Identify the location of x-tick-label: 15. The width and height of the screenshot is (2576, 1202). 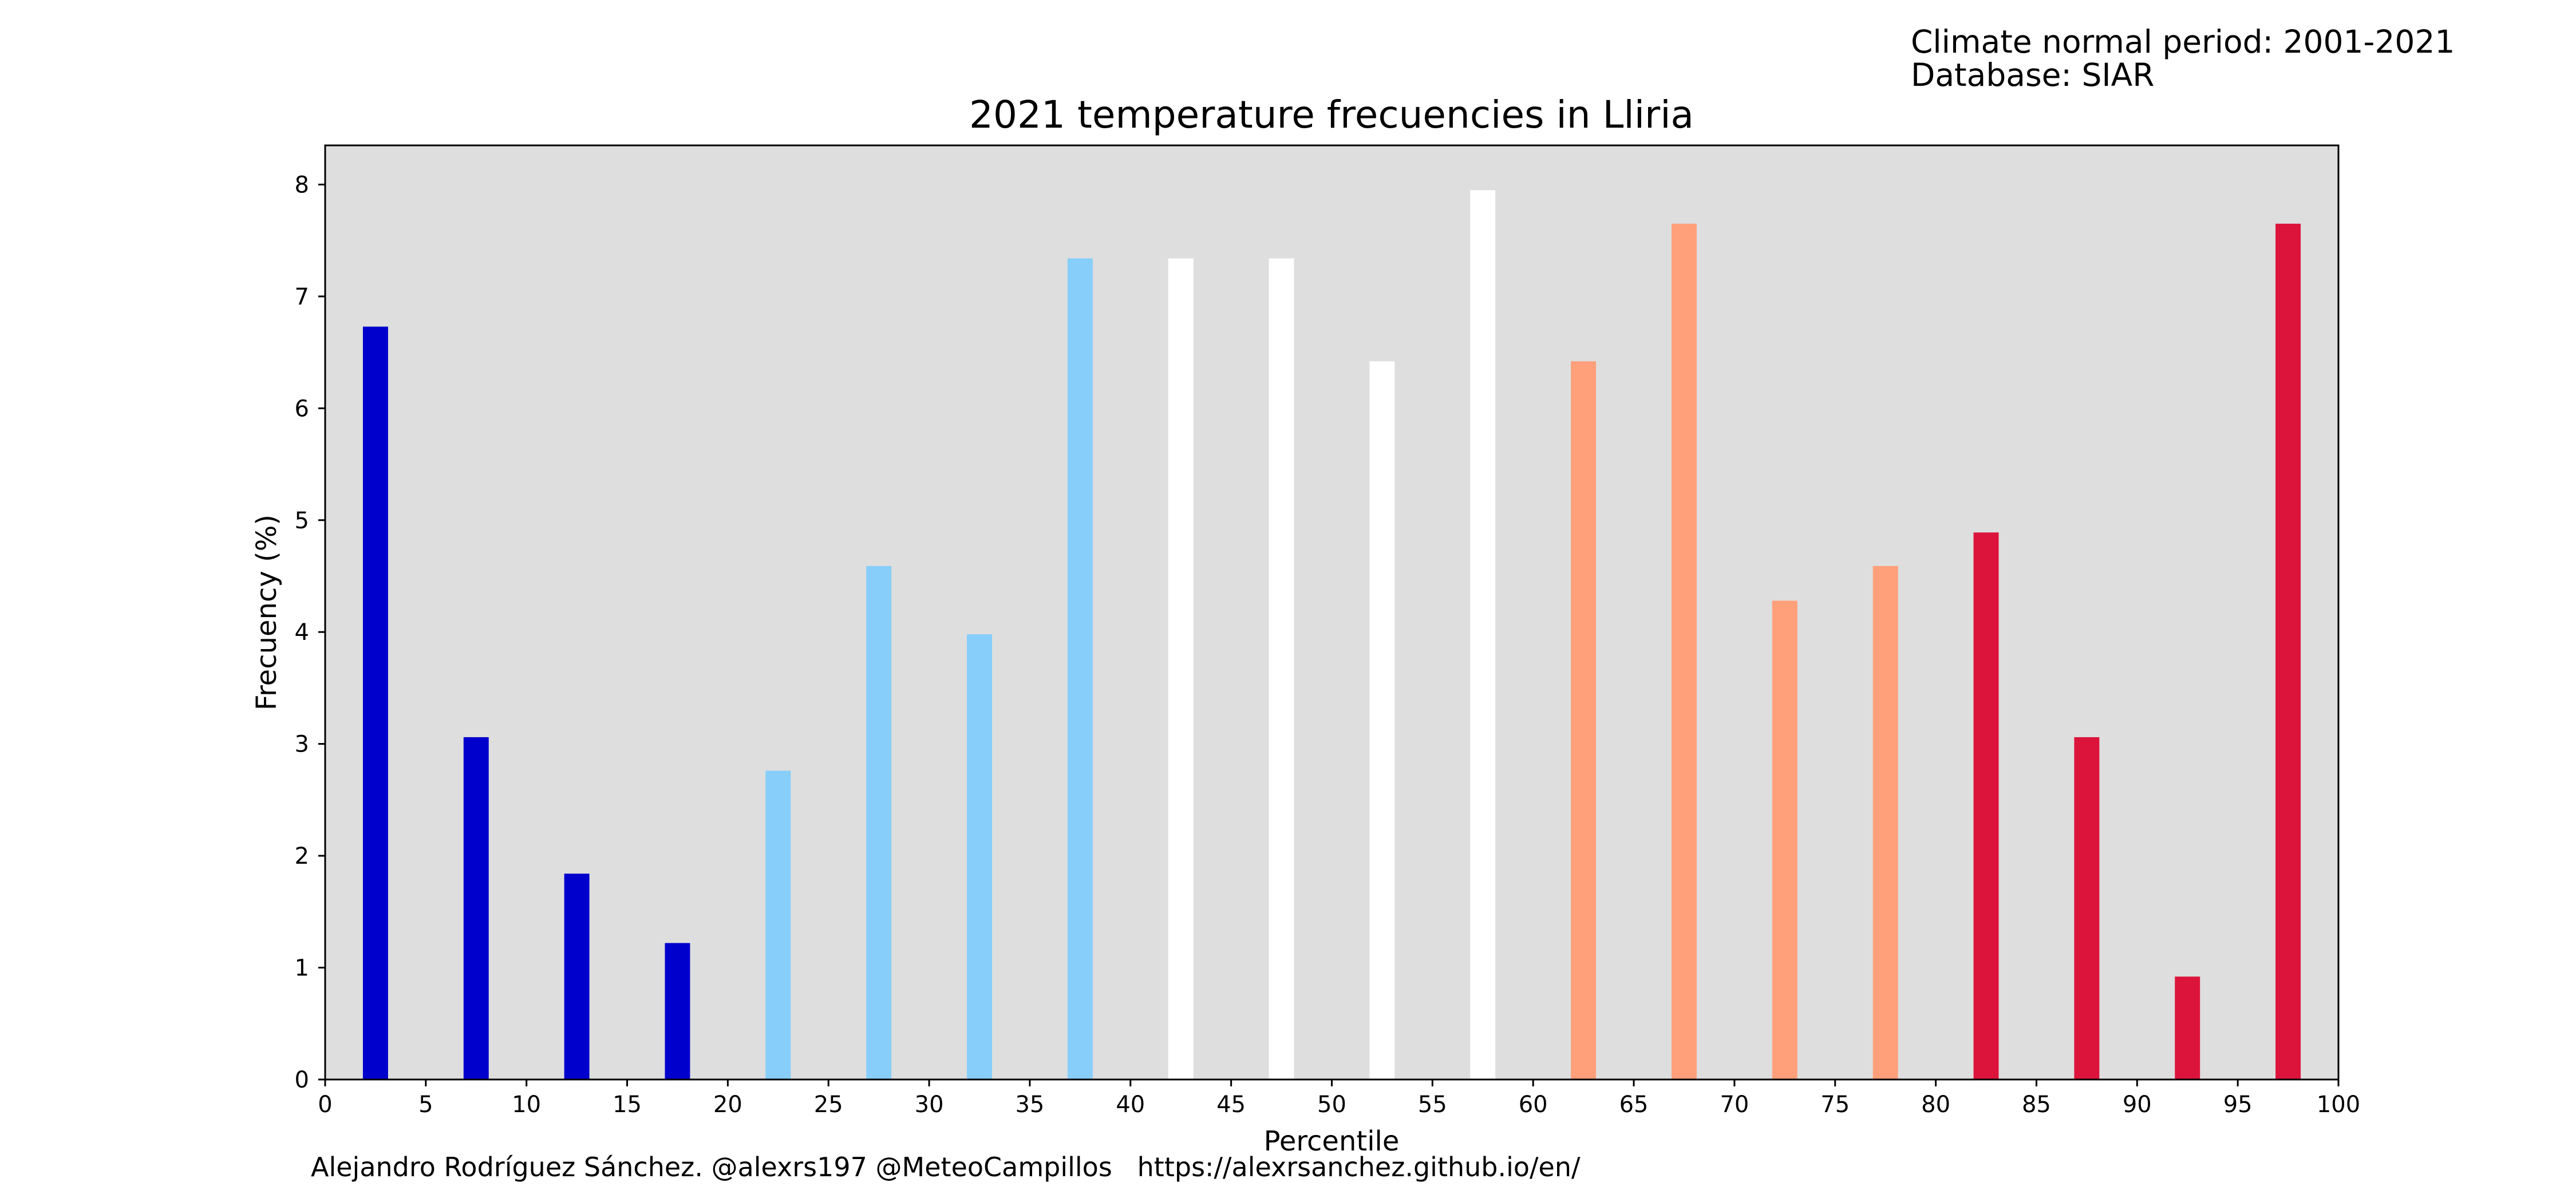
(627, 1105).